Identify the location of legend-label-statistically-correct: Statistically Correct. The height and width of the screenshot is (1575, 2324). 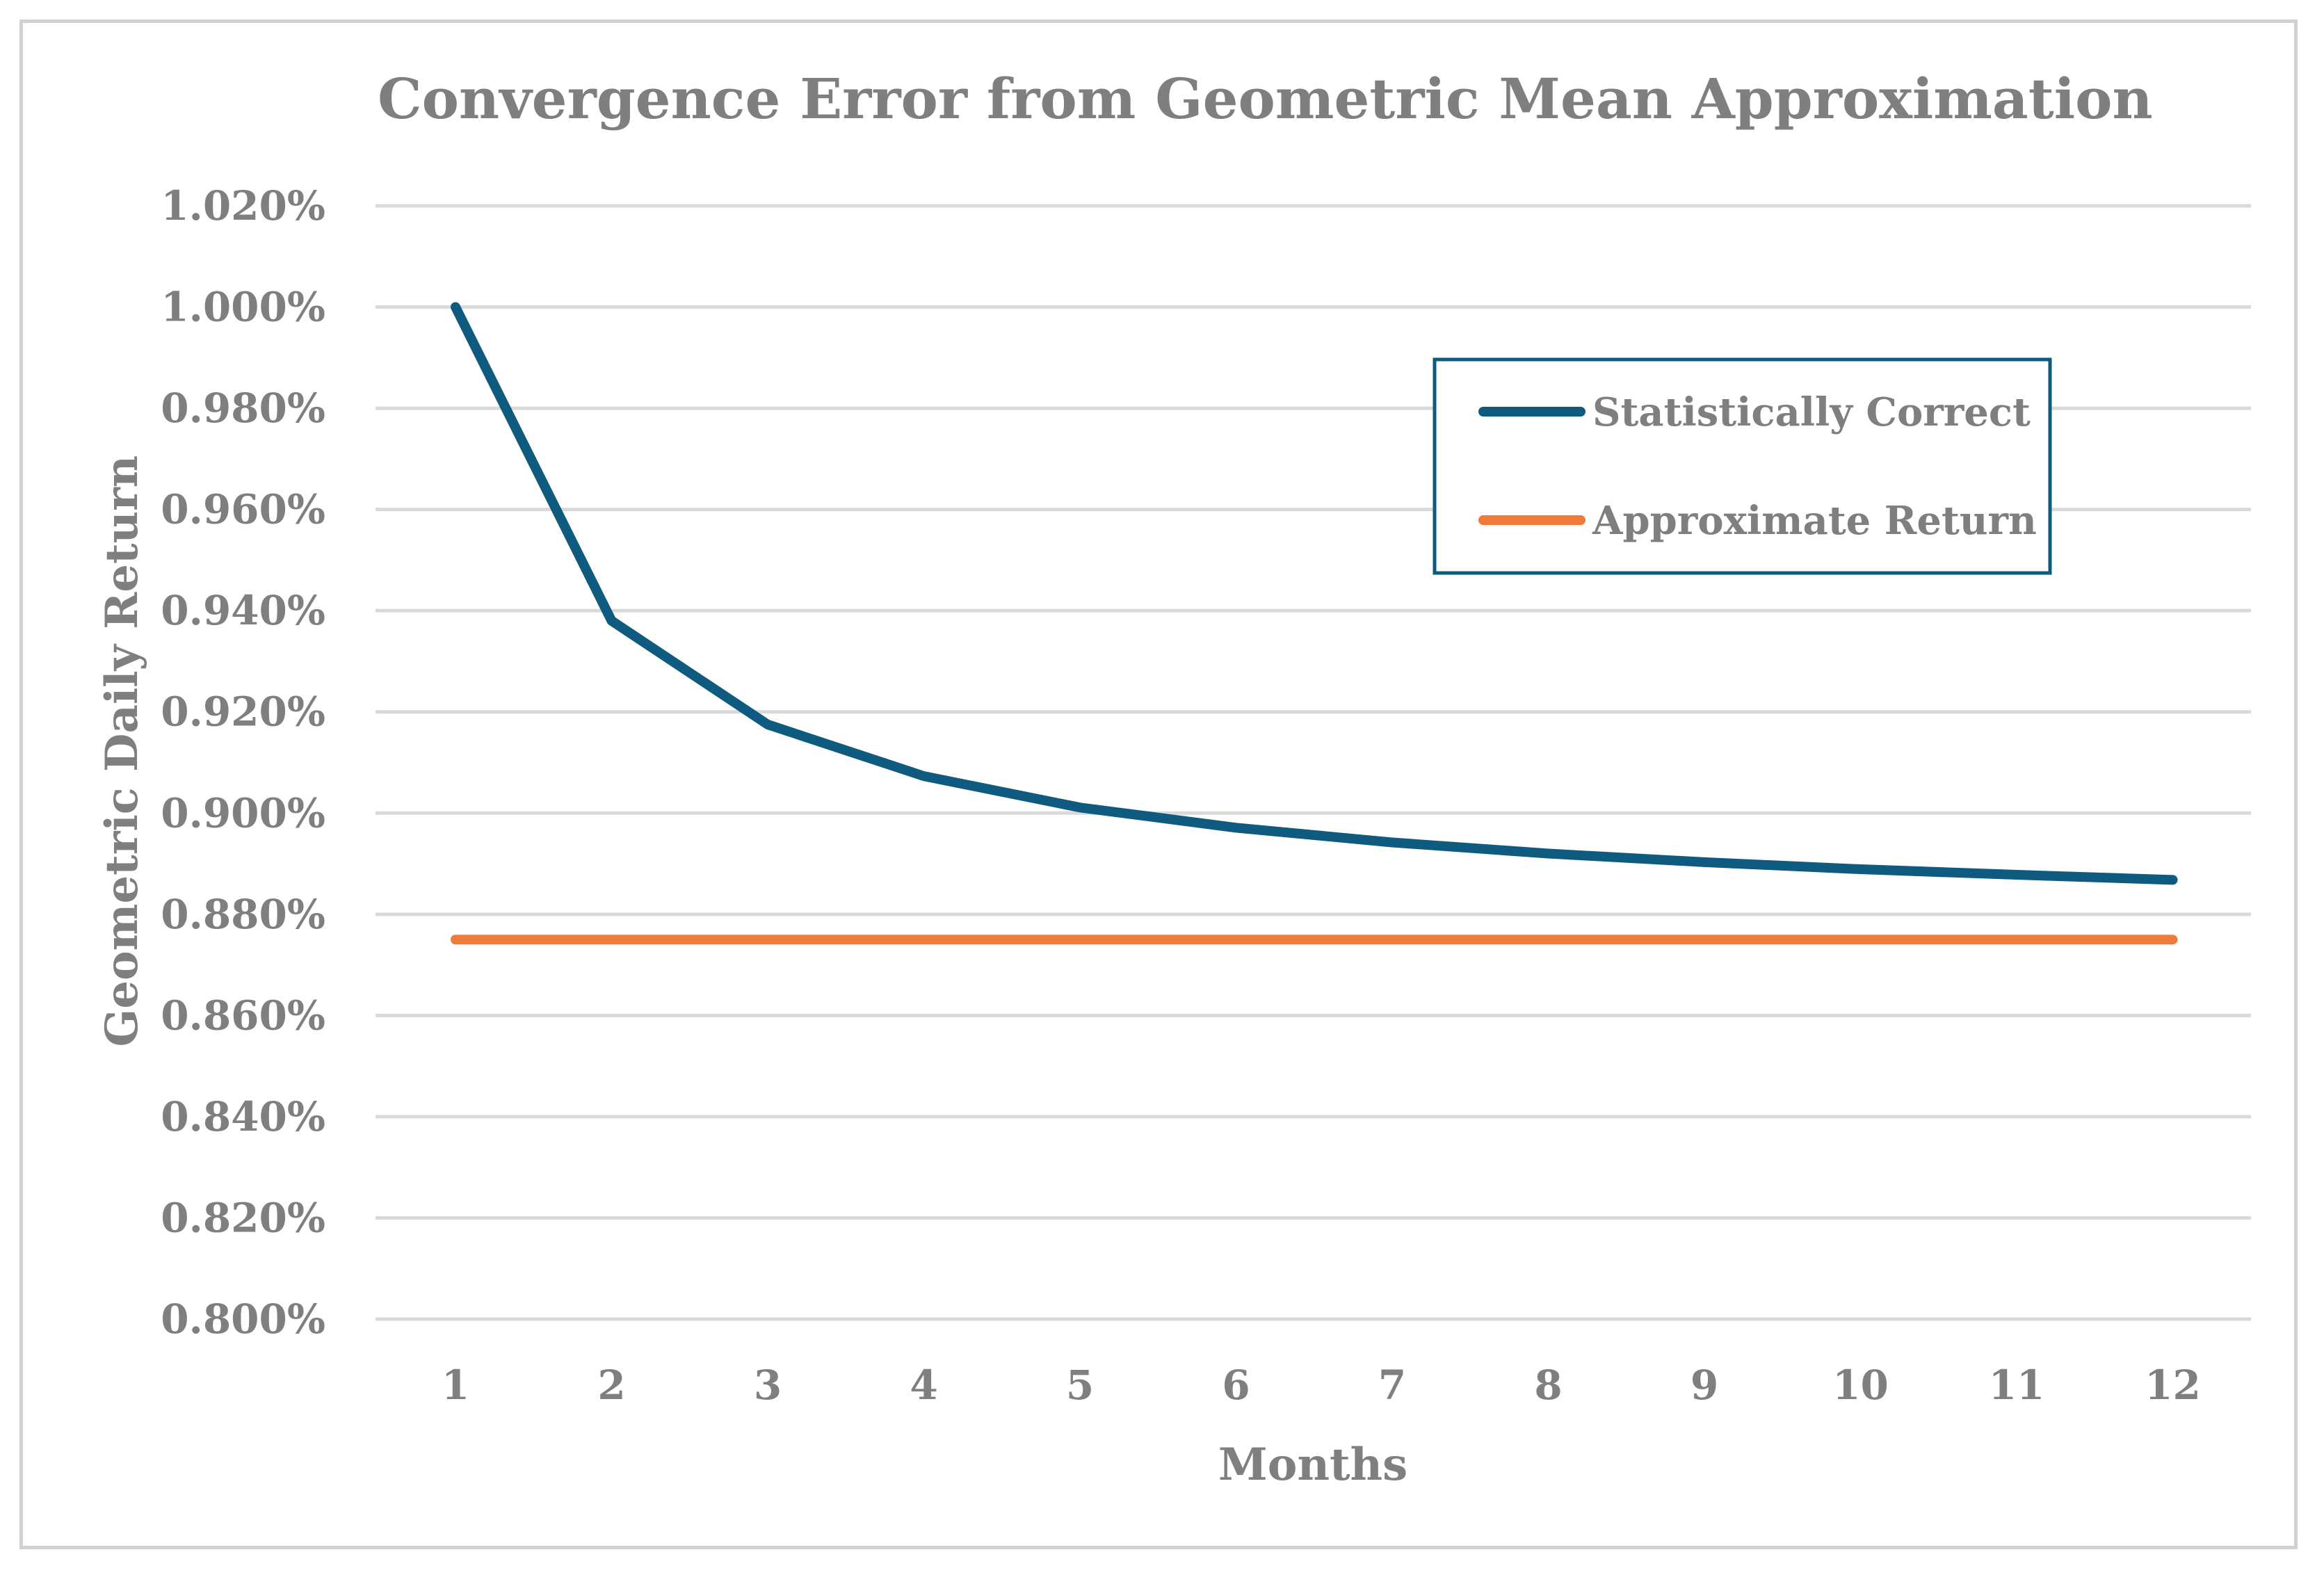
(1812, 412).